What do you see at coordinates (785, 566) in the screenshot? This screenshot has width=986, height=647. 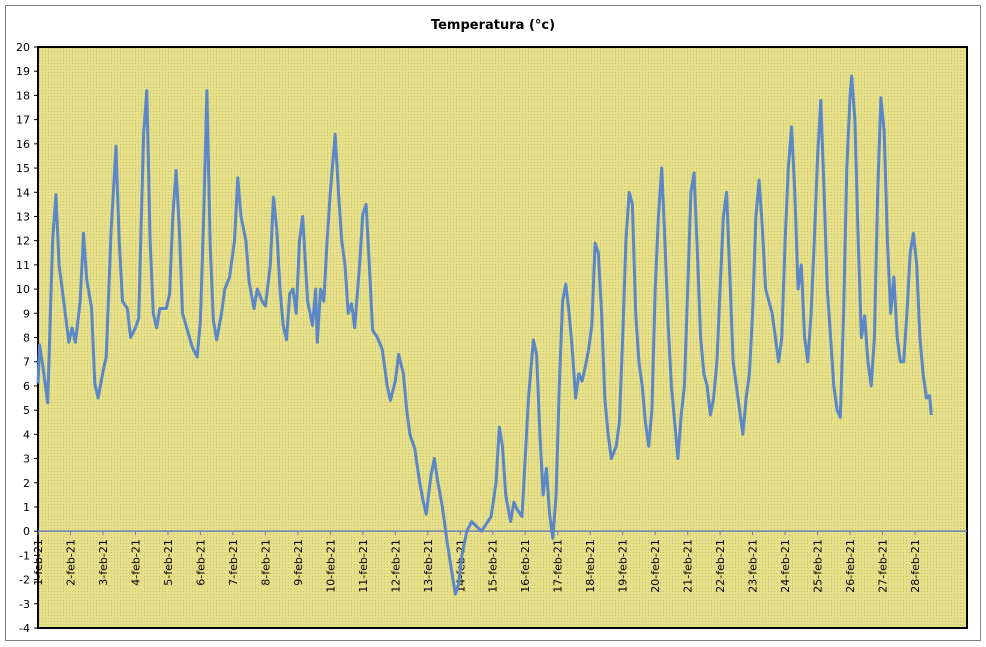 I see `x-tick-label: 24-feb-21` at bounding box center [785, 566].